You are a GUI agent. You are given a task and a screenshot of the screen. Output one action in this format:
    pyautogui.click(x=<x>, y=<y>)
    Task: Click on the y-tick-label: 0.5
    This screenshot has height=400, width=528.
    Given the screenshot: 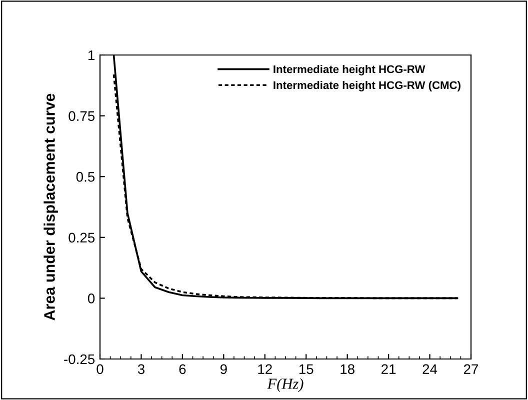 What is the action you would take?
    pyautogui.click(x=85, y=177)
    